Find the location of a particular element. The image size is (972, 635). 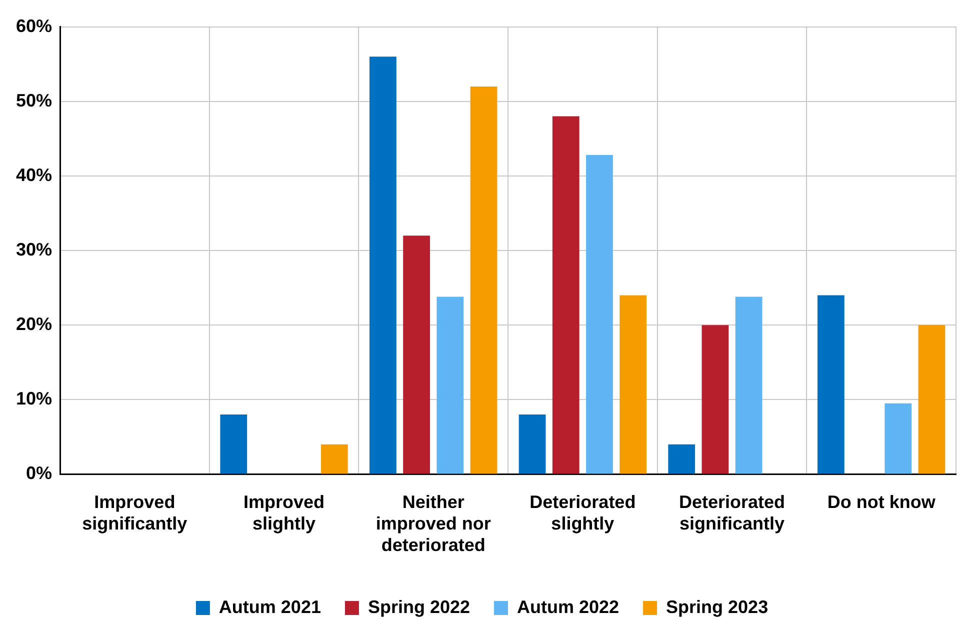

x-tick-label: Deteriorated significantly is located at coordinates (732, 513).